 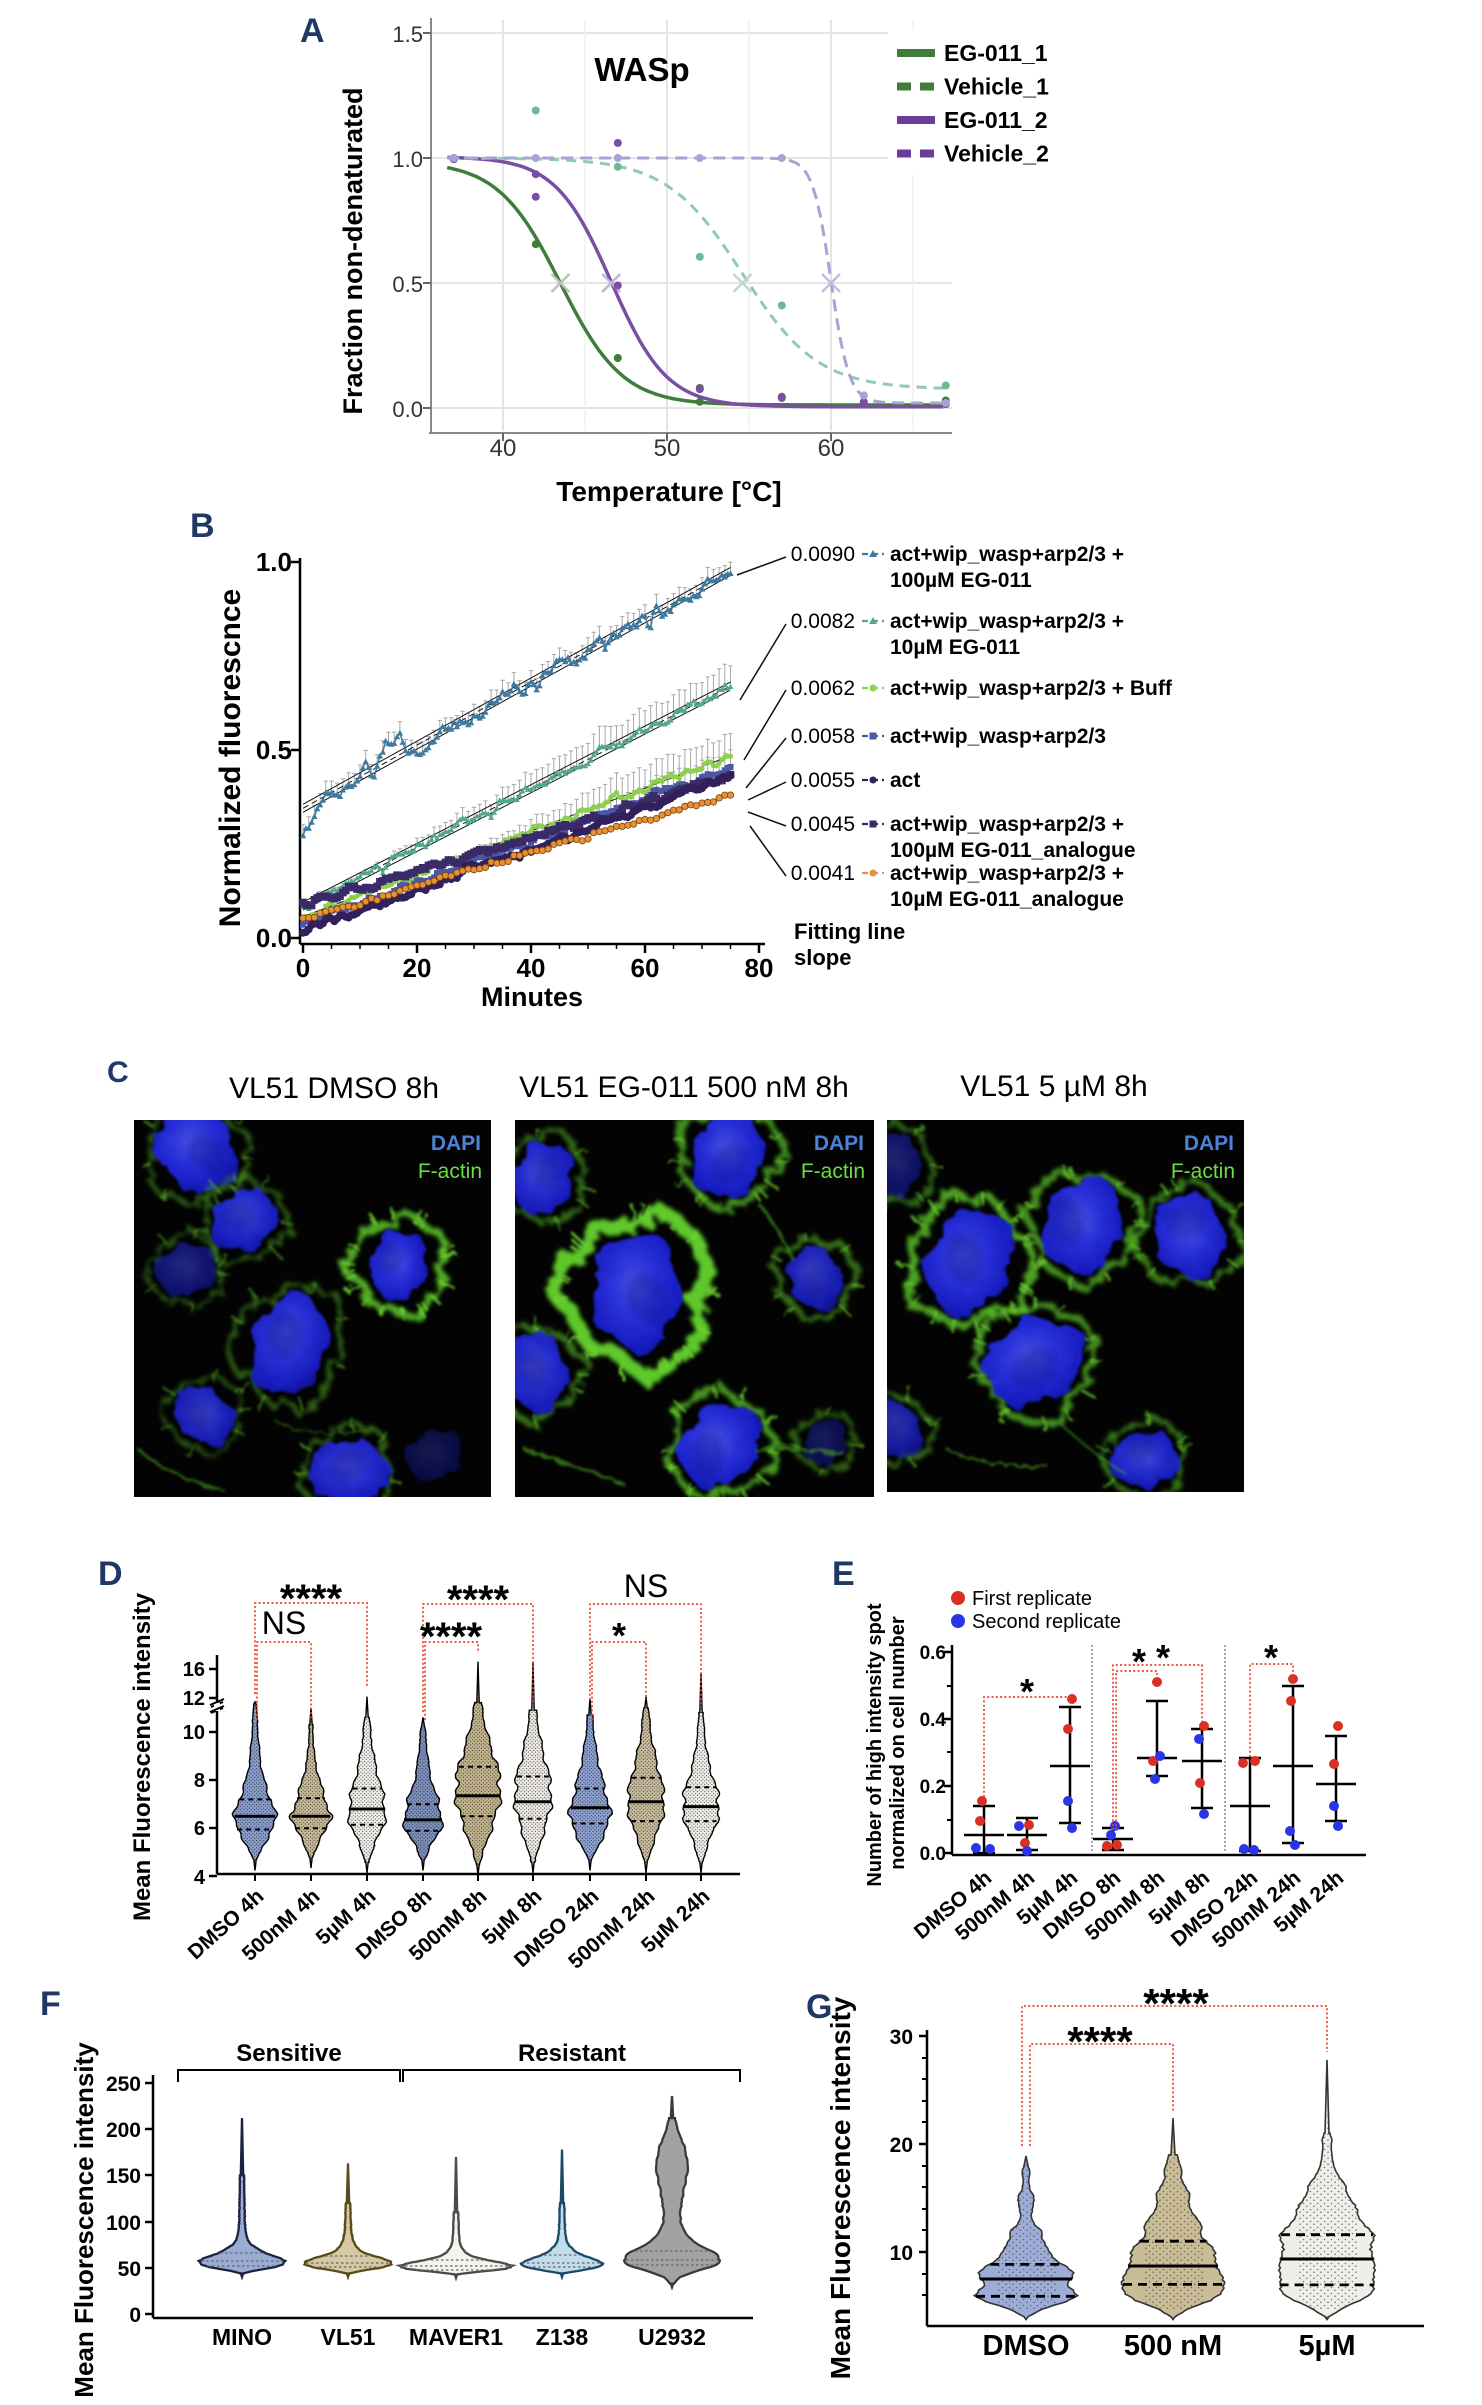 I want to click on svg-text: 100µM EG-011, so click(x=961, y=580).